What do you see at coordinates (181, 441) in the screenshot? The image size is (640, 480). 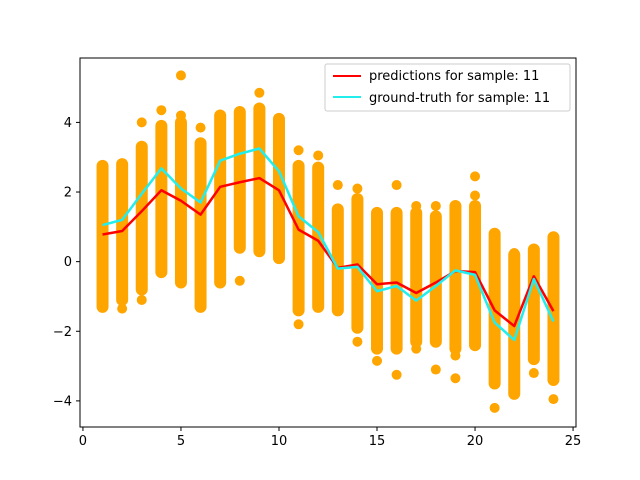 I see `x-tick-label: 5` at bounding box center [181, 441].